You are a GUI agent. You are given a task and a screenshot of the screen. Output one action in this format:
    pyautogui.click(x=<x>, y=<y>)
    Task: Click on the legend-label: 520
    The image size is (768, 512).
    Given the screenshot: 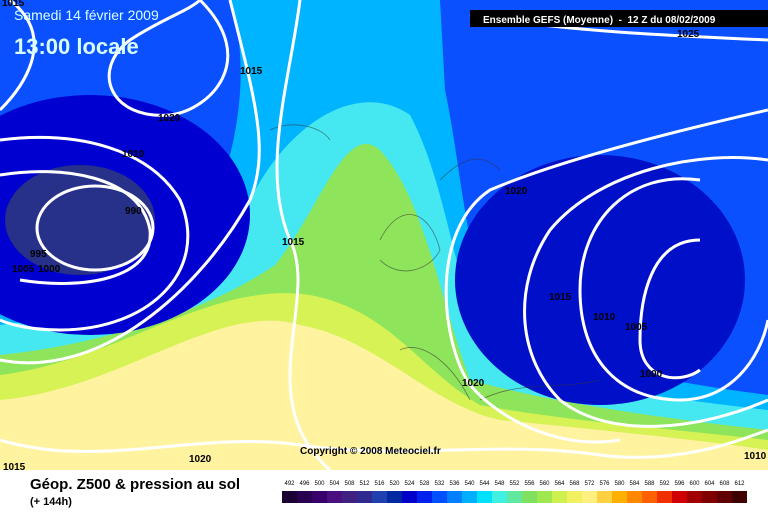 What is the action you would take?
    pyautogui.click(x=394, y=484)
    